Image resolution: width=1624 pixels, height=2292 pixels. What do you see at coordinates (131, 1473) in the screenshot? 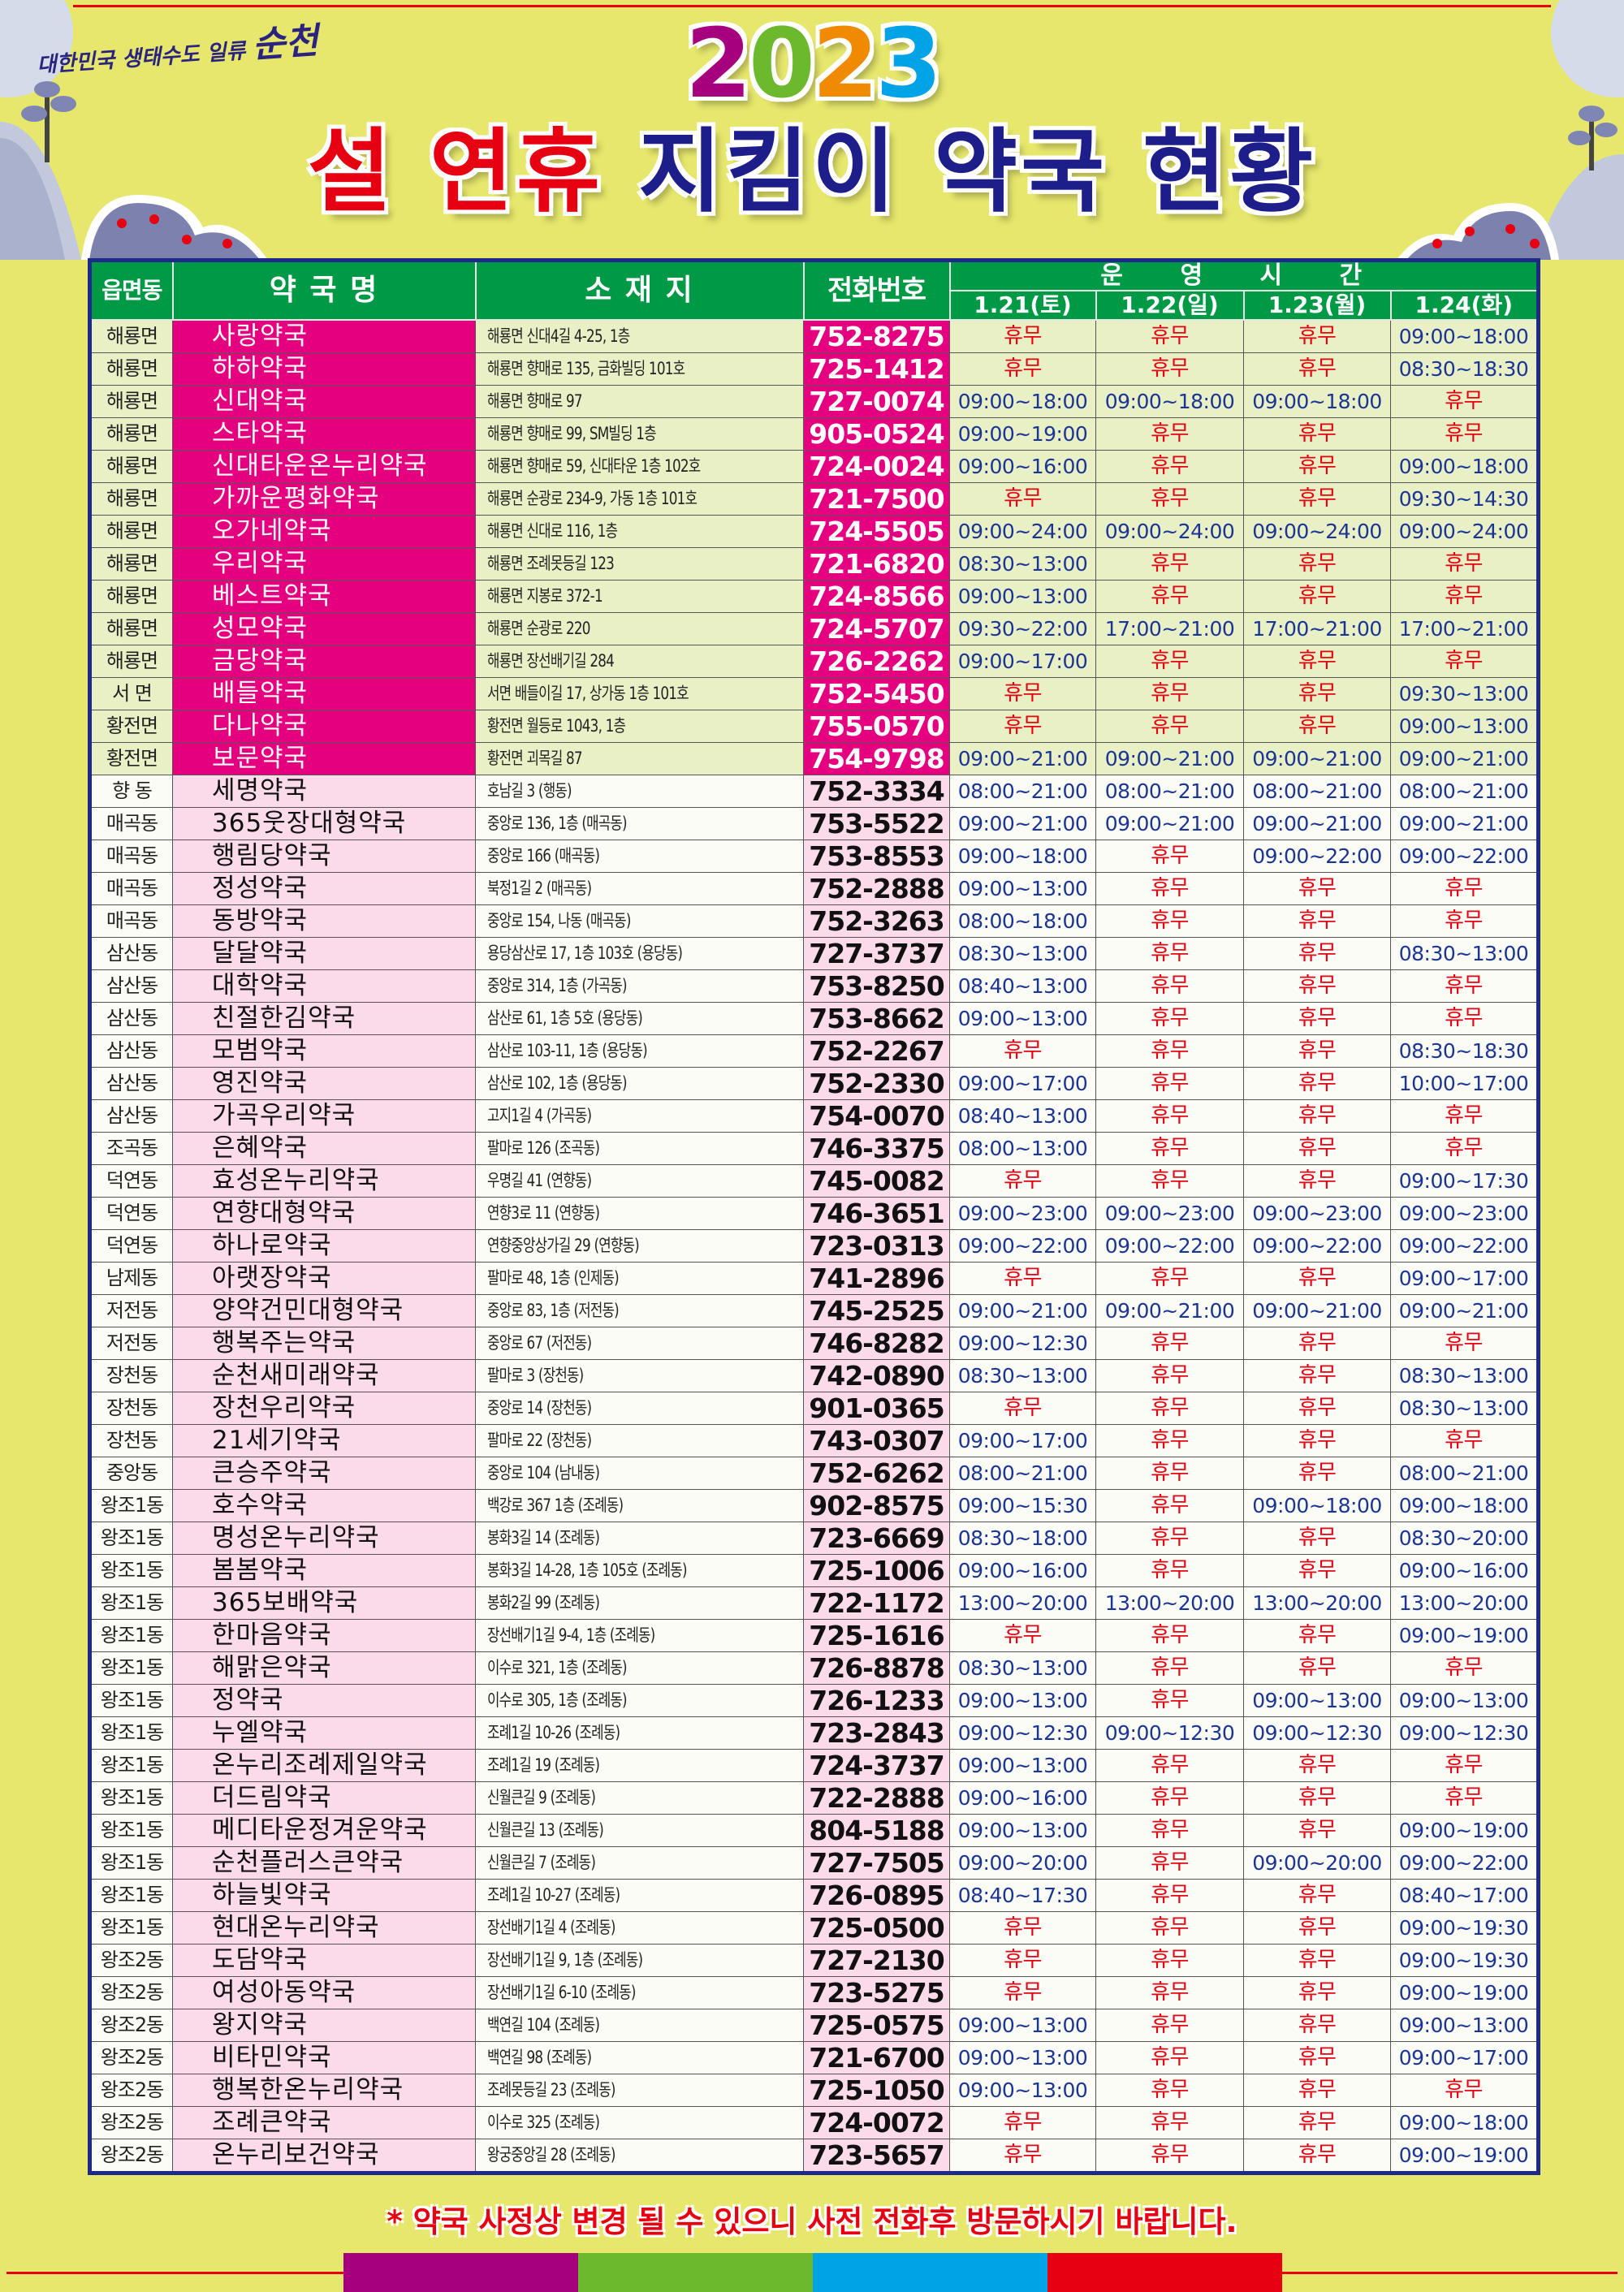
I see `district-cell: 중앙동` at bounding box center [131, 1473].